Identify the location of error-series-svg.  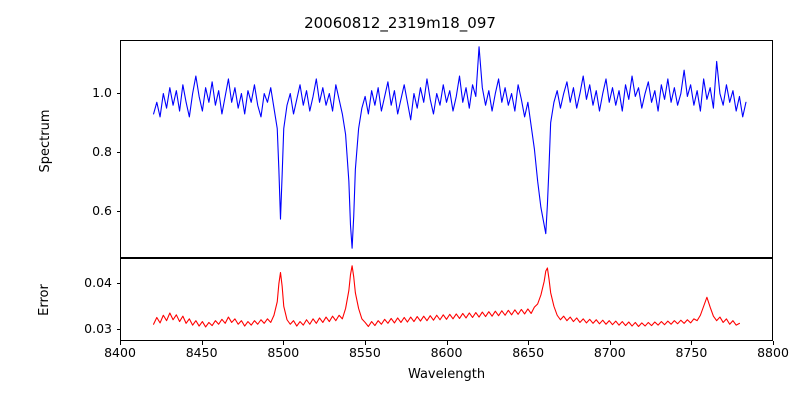
(446, 296).